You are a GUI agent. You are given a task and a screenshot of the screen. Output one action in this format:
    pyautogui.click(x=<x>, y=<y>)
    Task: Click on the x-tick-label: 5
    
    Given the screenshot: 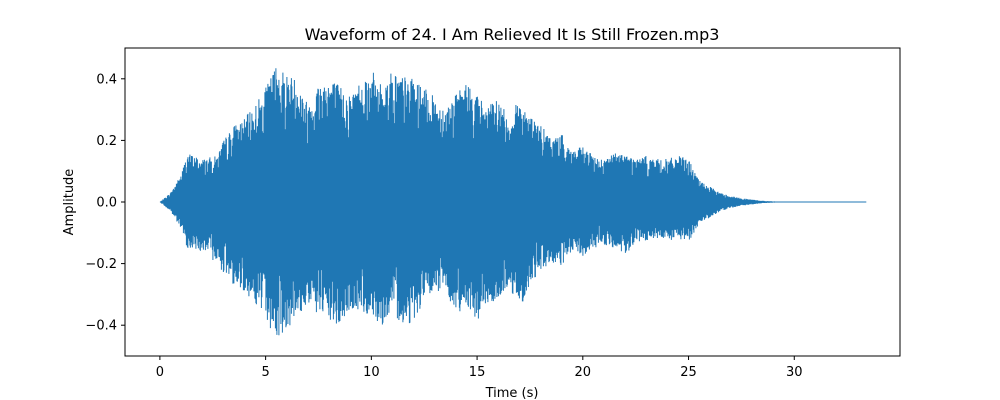 What is the action you would take?
    pyautogui.click(x=265, y=372)
    